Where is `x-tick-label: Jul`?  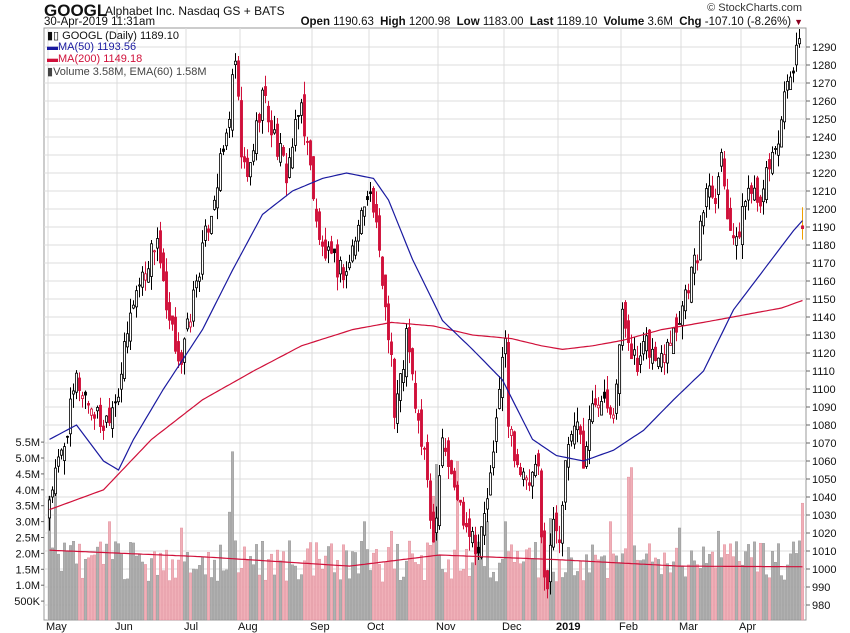 x-tick-label: Jul is located at coordinates (191, 627).